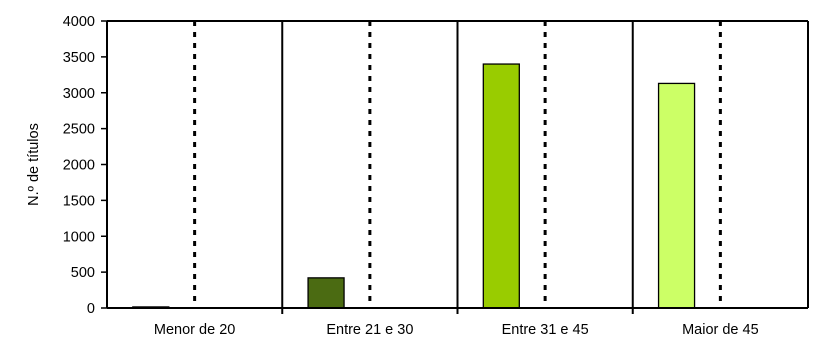 Image resolution: width=819 pixels, height=342 pixels. What do you see at coordinates (79, 201) in the screenshot?
I see `y-tick-label: 1500` at bounding box center [79, 201].